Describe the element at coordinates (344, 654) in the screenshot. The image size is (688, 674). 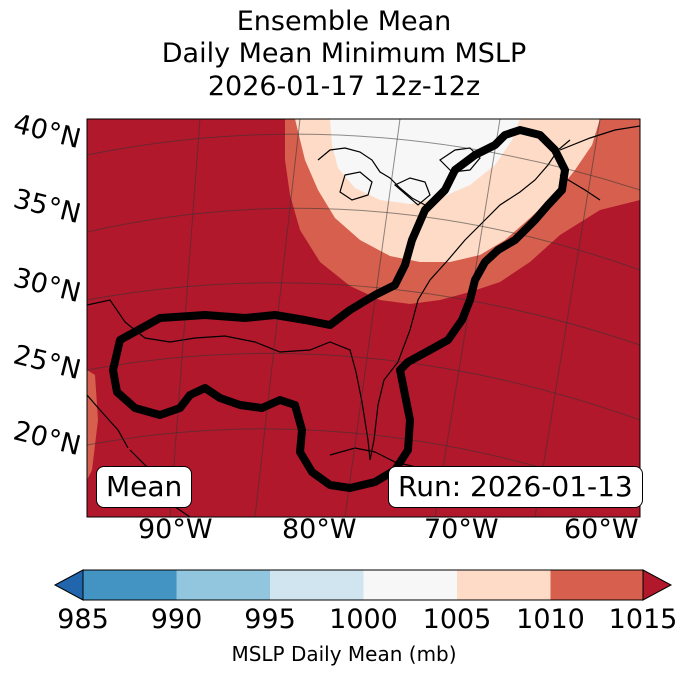
I see `colorbar-label: MSLP Daily Mean (mb)` at that location.